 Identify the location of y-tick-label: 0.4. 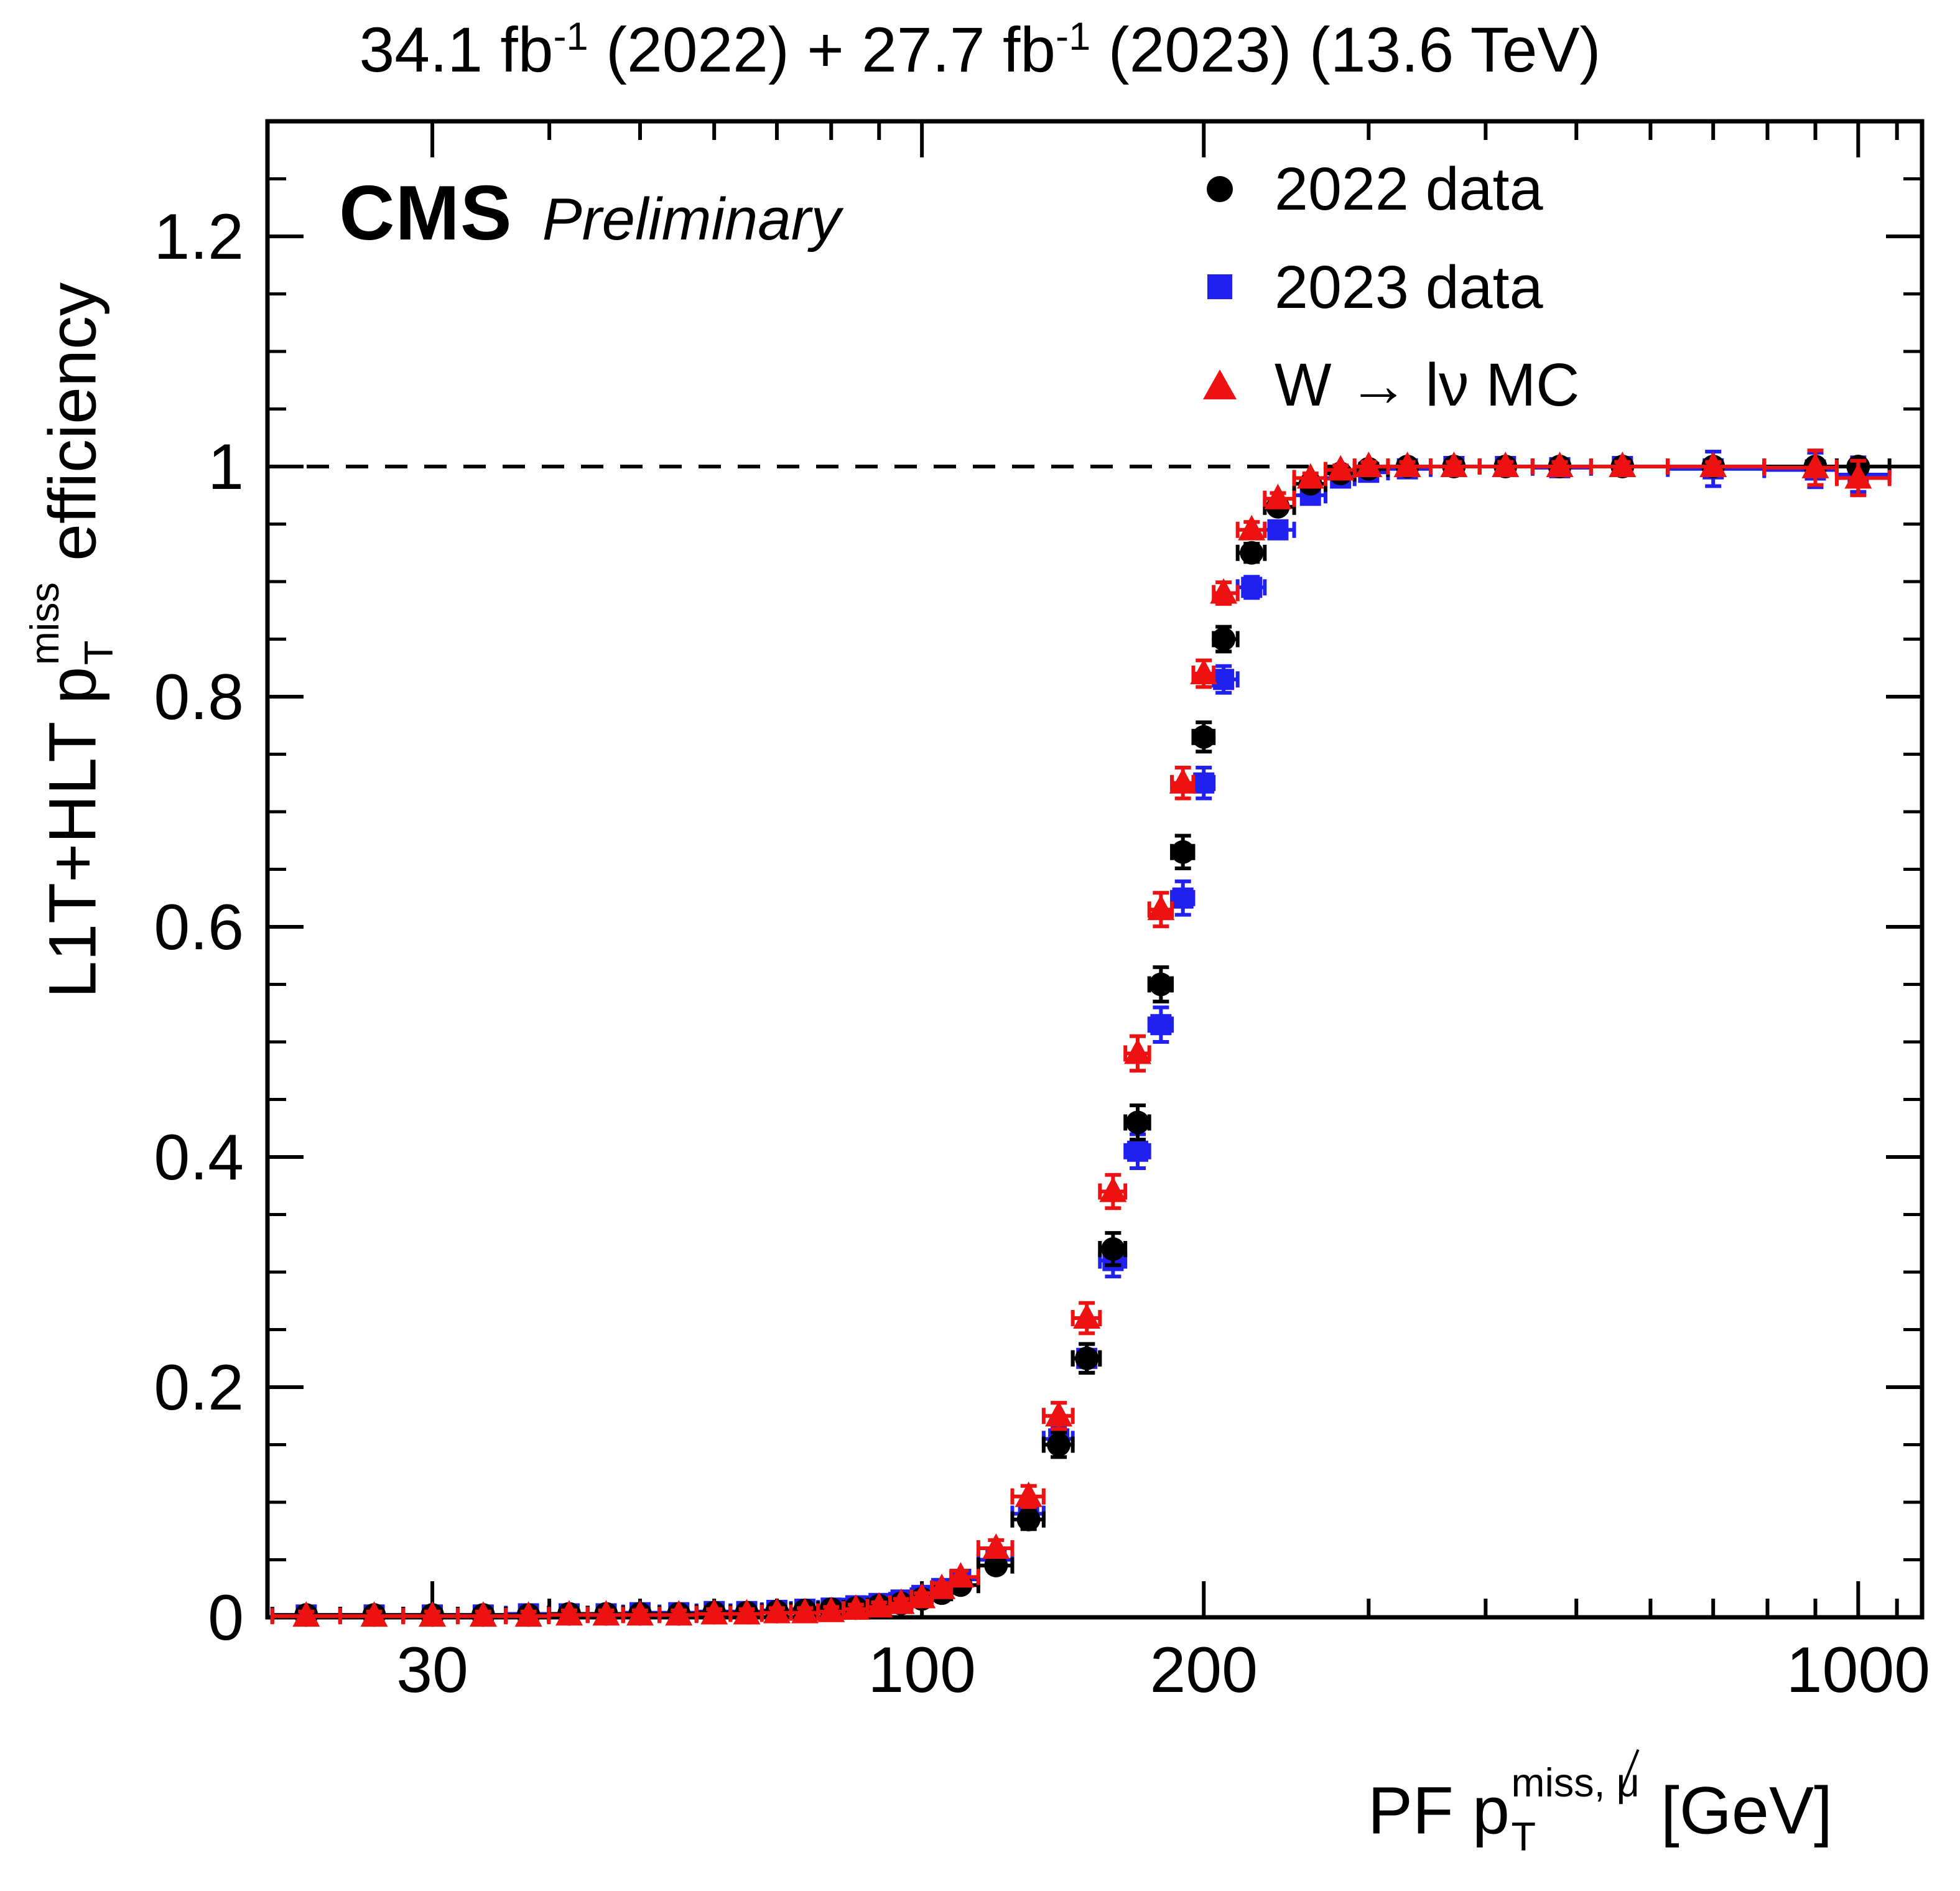
(199, 1158).